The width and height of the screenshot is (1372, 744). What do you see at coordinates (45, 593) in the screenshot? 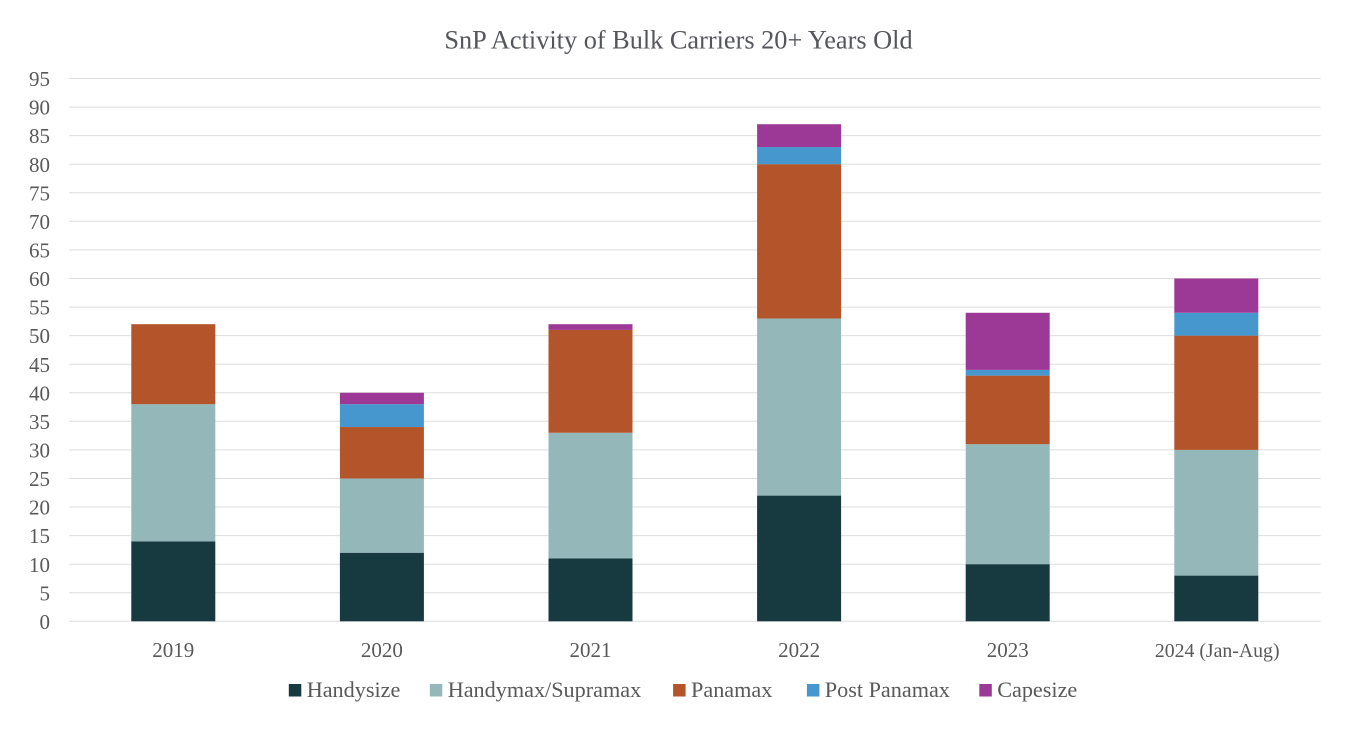
I see `svg-text: 5` at bounding box center [45, 593].